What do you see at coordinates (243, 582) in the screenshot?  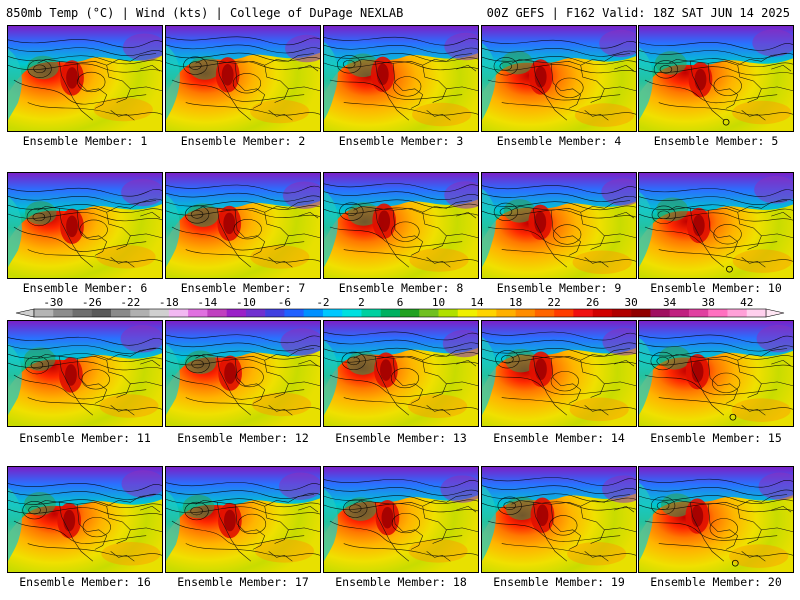 I see `ensemble-member-label: Ensemble Member: 17` at bounding box center [243, 582].